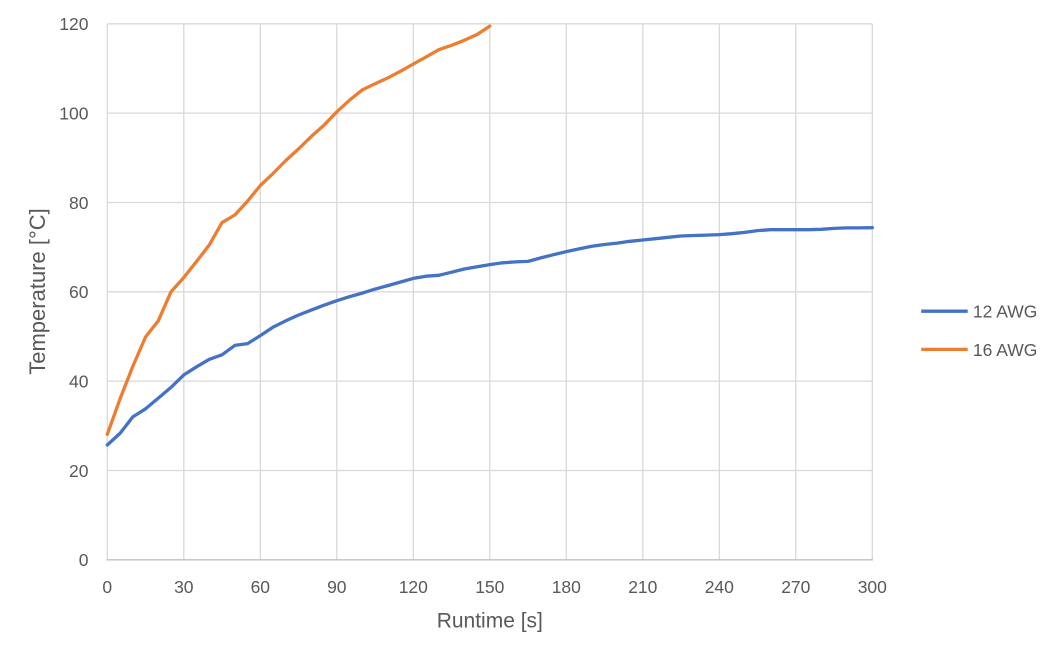 The height and width of the screenshot is (659, 1060). I want to click on svg-text: 12 AWG, so click(1005, 312).